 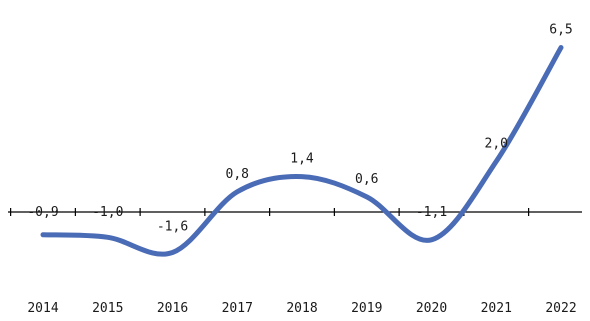 I want to click on data-label: 0,8, so click(x=237, y=174).